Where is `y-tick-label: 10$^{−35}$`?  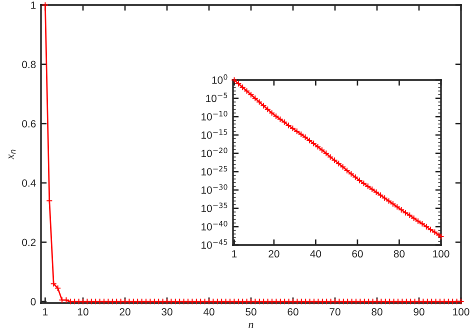 y-tick-label: 10$^{−35}$ is located at coordinates (215, 207).